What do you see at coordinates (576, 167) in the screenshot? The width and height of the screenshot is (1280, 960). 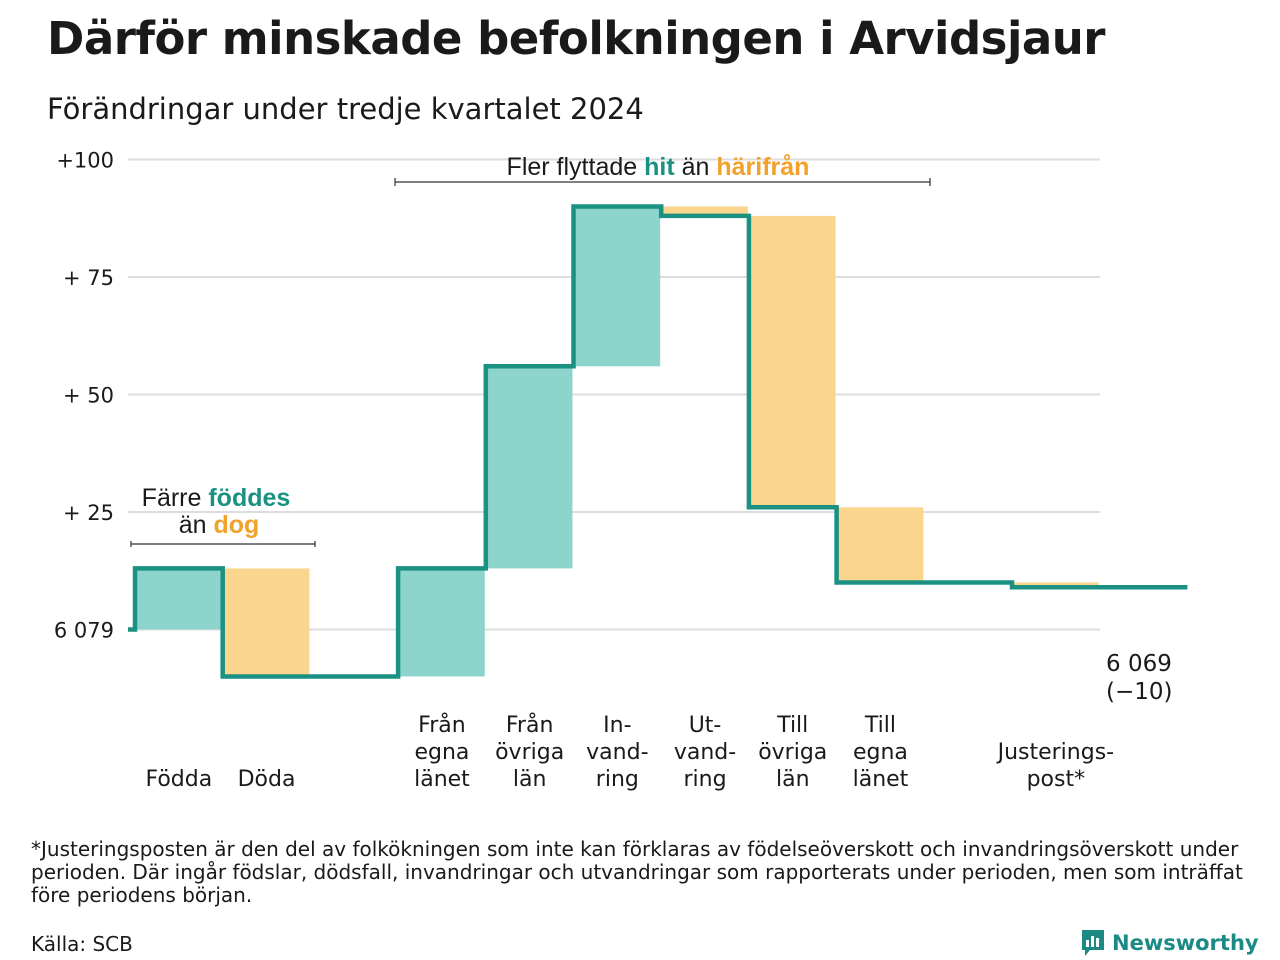 I see `migration-annotation-text: Fler flyttade` at bounding box center [576, 167].